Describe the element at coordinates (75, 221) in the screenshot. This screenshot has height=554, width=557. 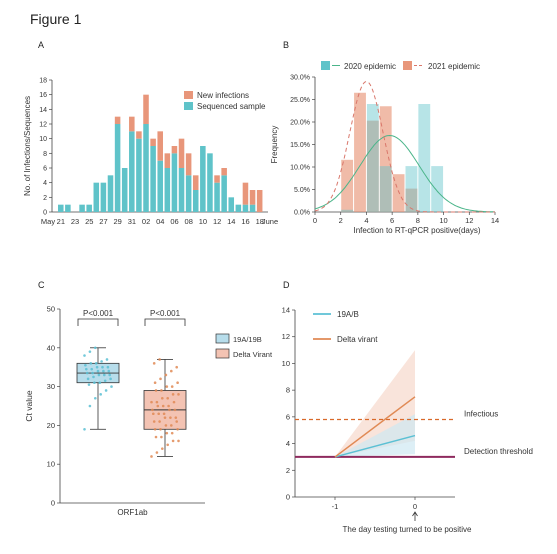
I see `panel-a-x-tick-label: 23` at that location.